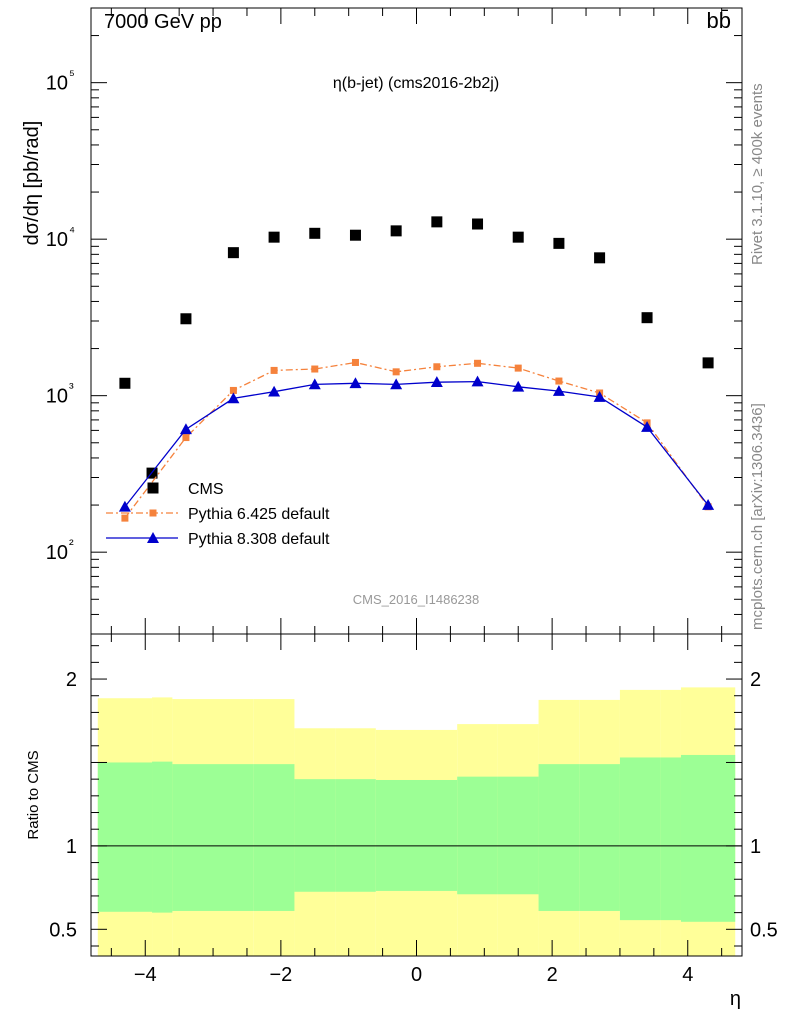 This screenshot has width=786, height=1024. What do you see at coordinates (755, 680) in the screenshot?
I see `ratio-y-tick-label-right: 2` at bounding box center [755, 680].